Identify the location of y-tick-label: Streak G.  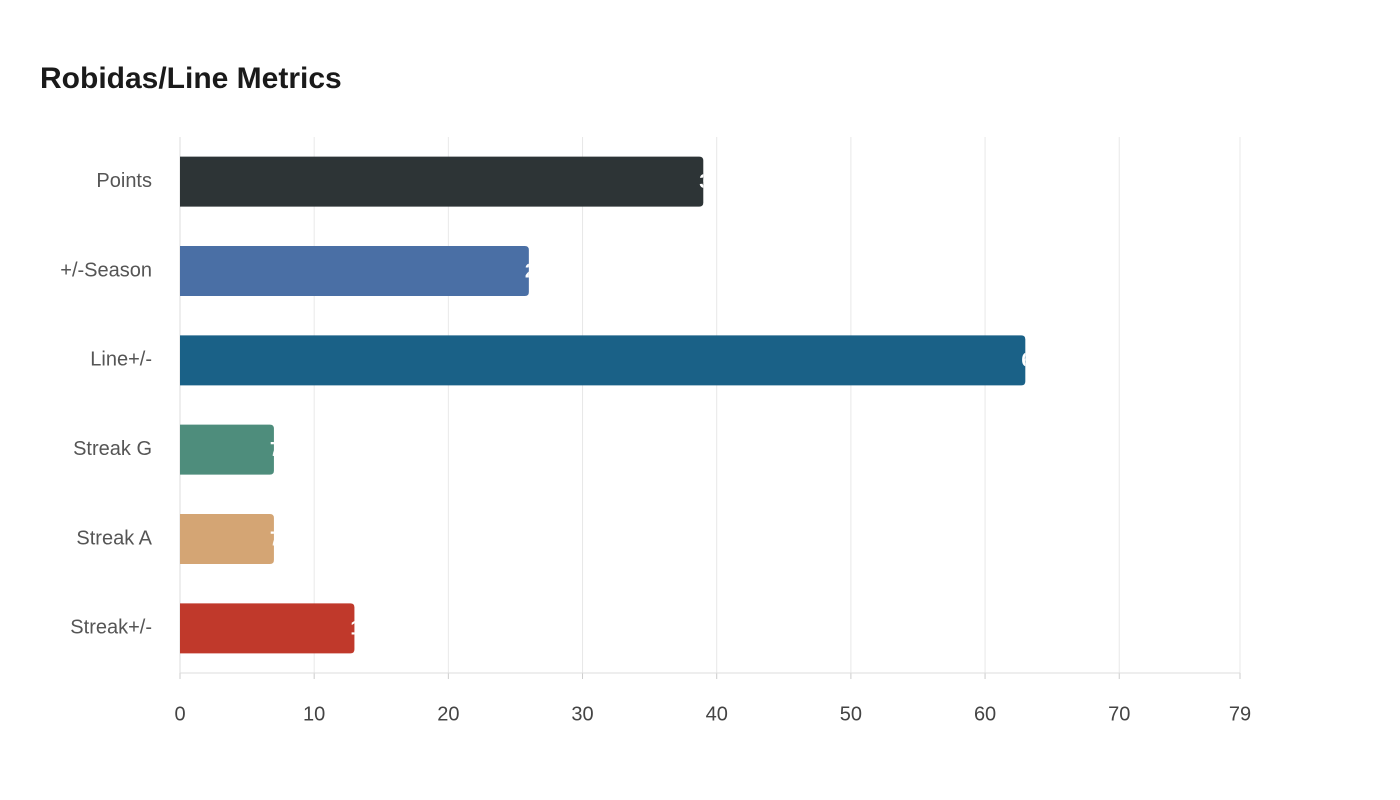
(112, 449).